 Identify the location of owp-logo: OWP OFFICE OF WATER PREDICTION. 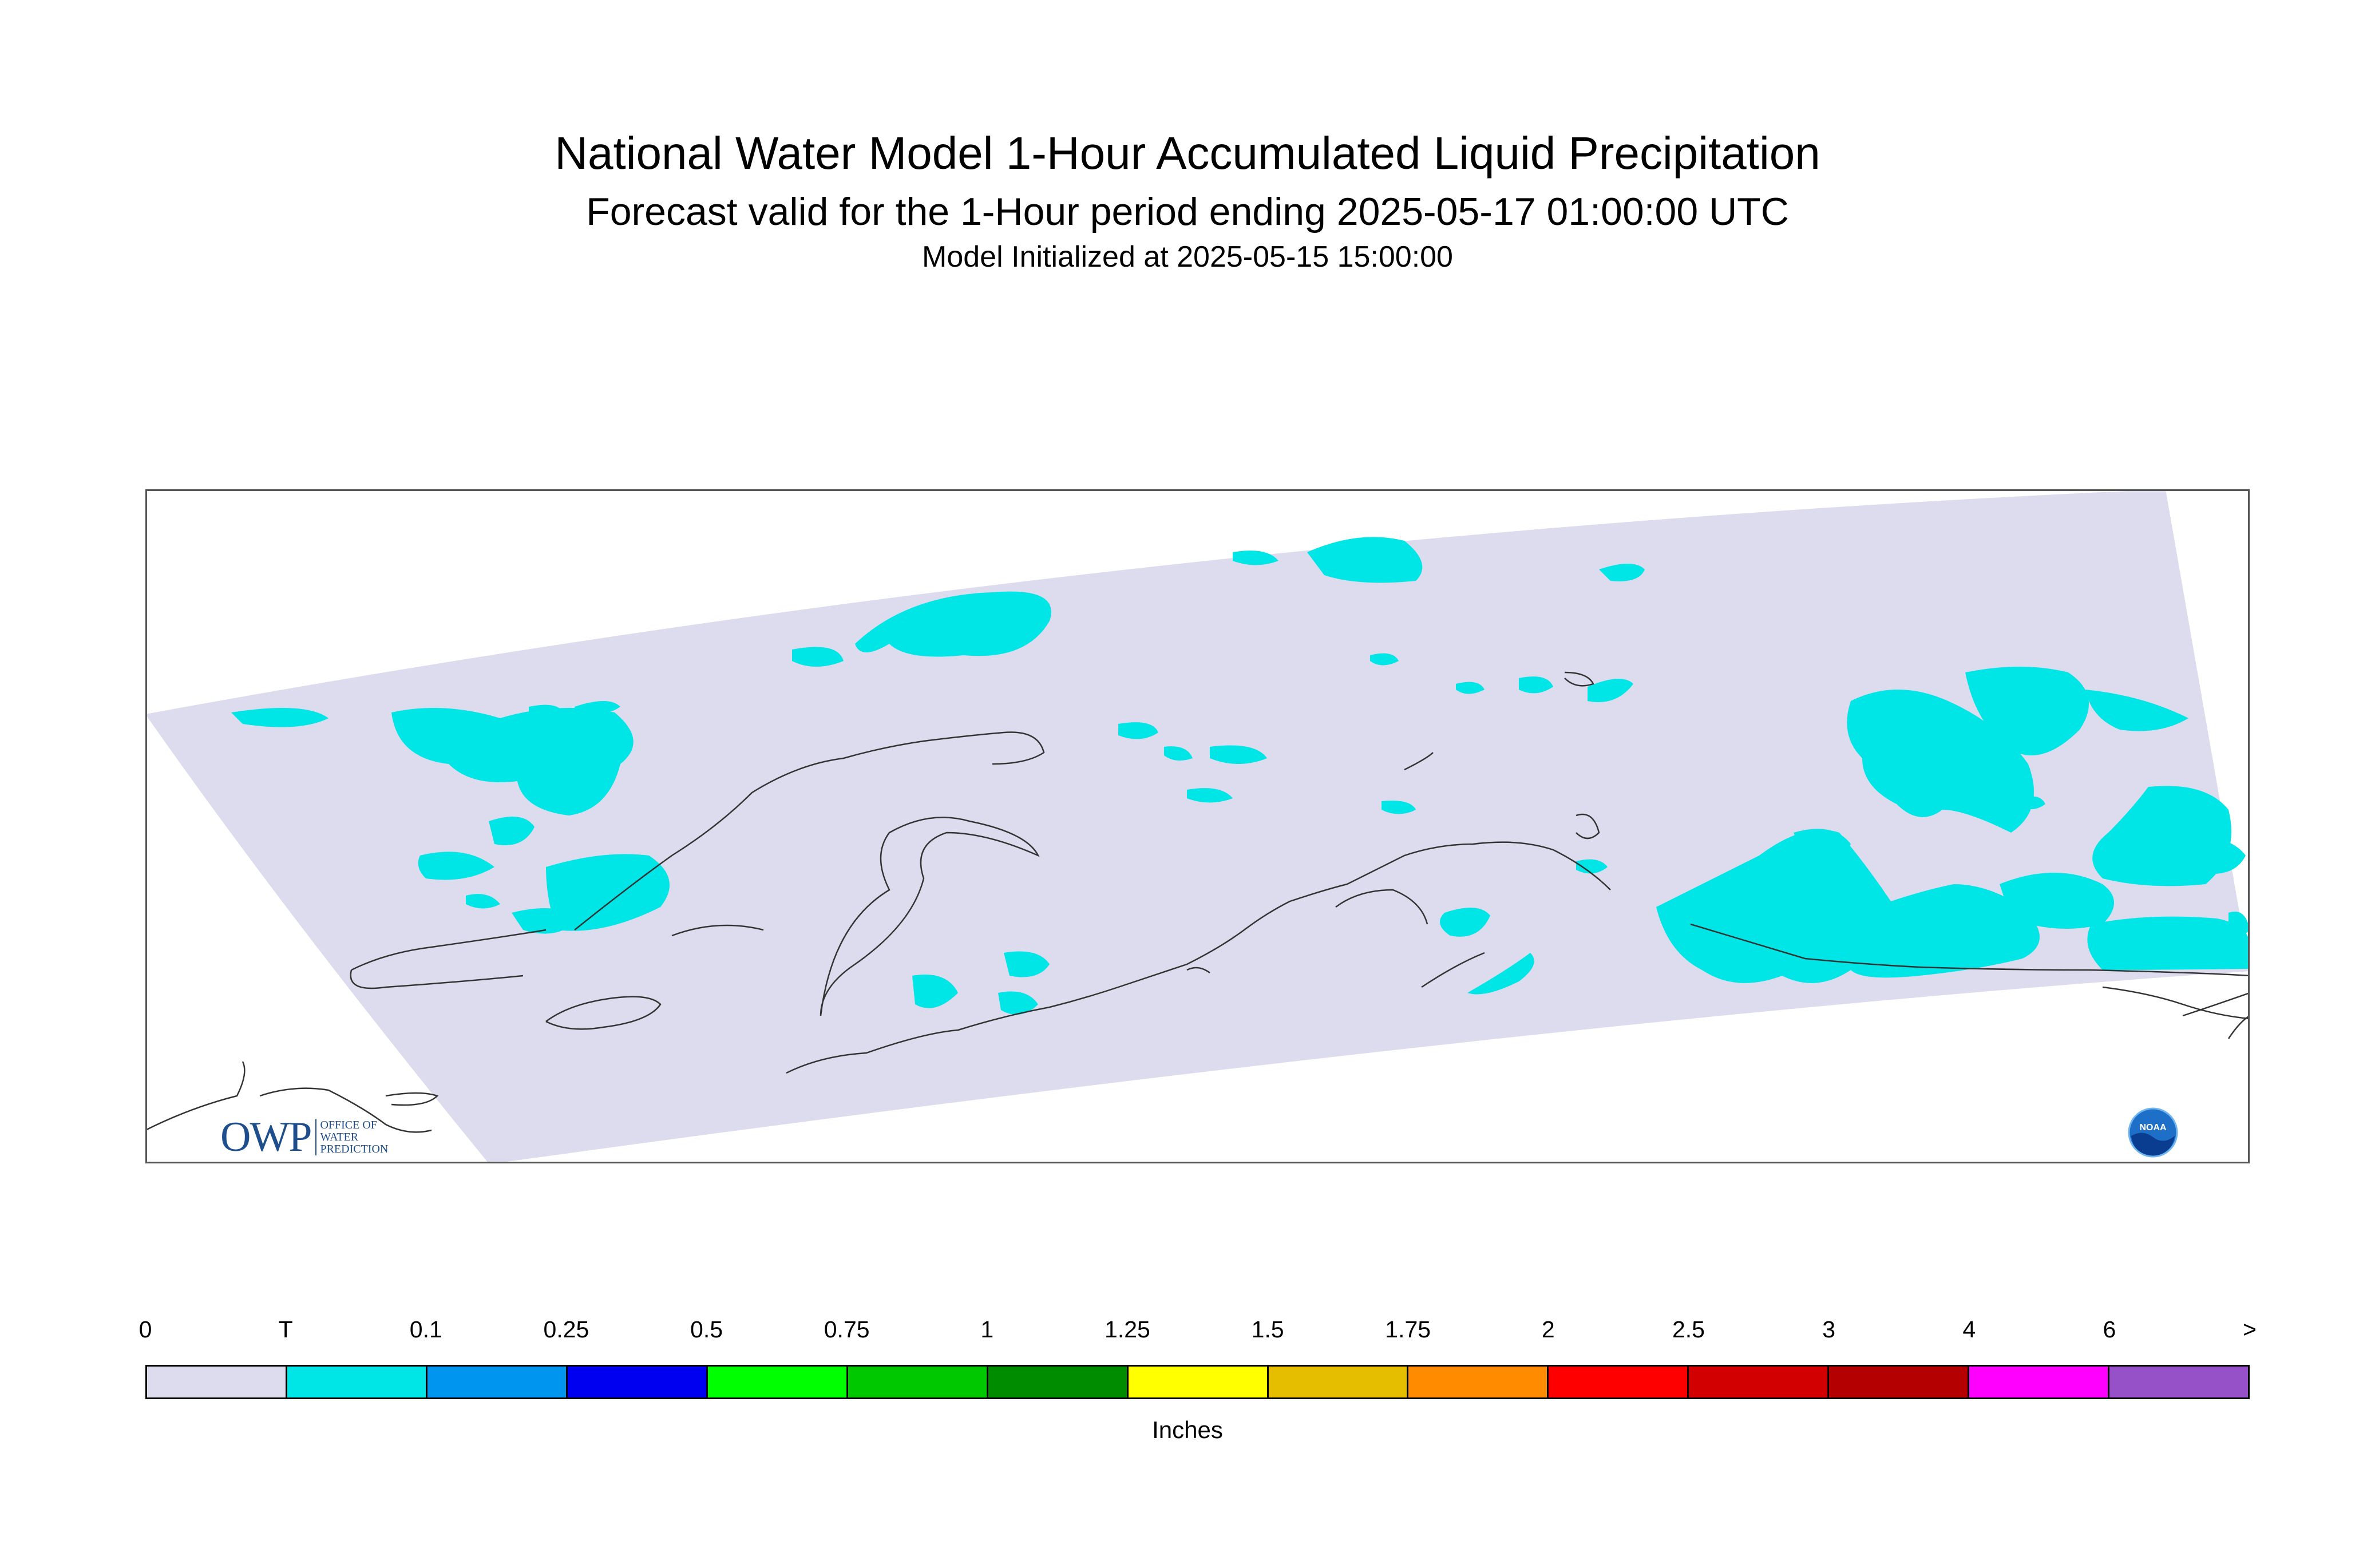
(304, 1137).